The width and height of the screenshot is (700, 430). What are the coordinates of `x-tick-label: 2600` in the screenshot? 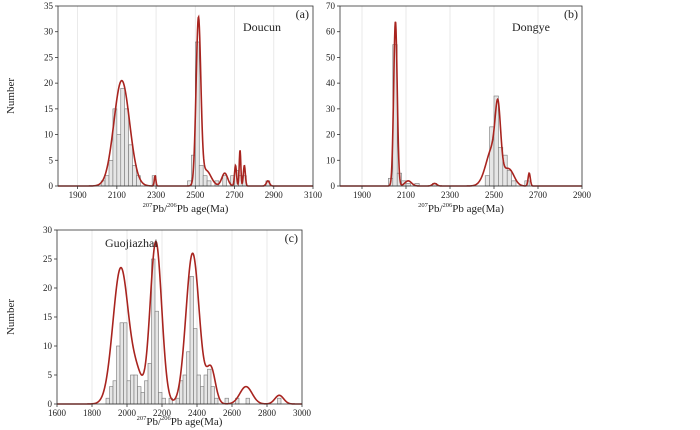 It's located at (232, 413).